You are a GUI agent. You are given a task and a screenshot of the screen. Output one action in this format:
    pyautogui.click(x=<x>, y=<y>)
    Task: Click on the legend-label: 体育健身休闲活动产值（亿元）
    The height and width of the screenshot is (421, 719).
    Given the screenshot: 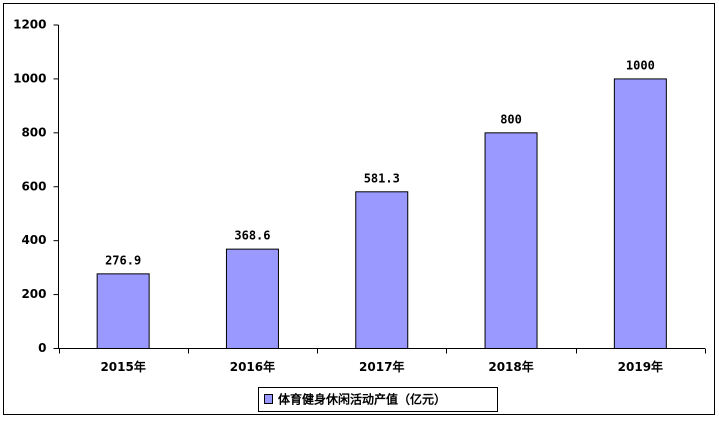 What is the action you would take?
    pyautogui.click(x=362, y=399)
    